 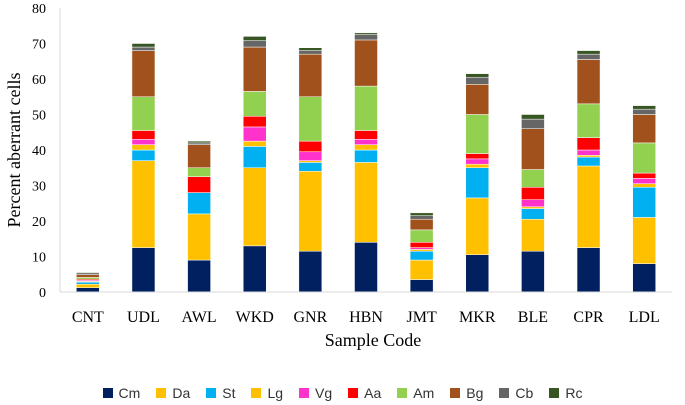 What do you see at coordinates (342, 393) in the screenshot?
I see `chart-legend: Cm Da St Lg Vg Aa Am Bg Cb Rc` at bounding box center [342, 393].